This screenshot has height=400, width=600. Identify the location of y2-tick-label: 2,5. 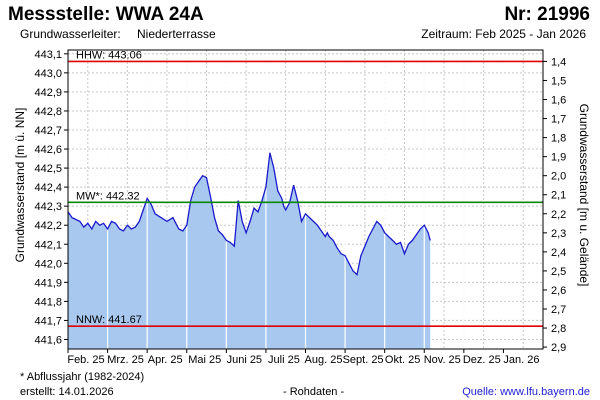
(558, 272).